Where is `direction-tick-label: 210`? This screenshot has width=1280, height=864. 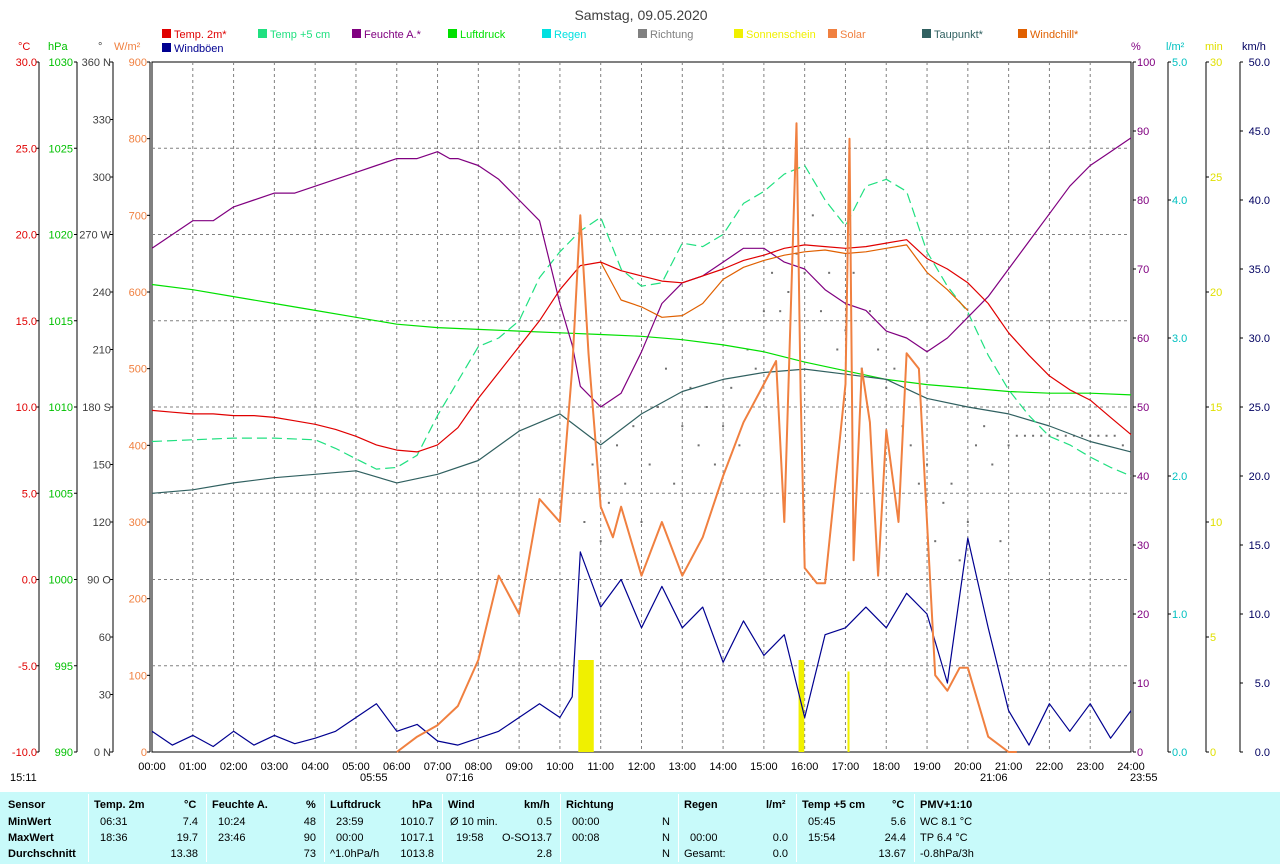 direction-tick-label: 210 is located at coordinates (102, 351).